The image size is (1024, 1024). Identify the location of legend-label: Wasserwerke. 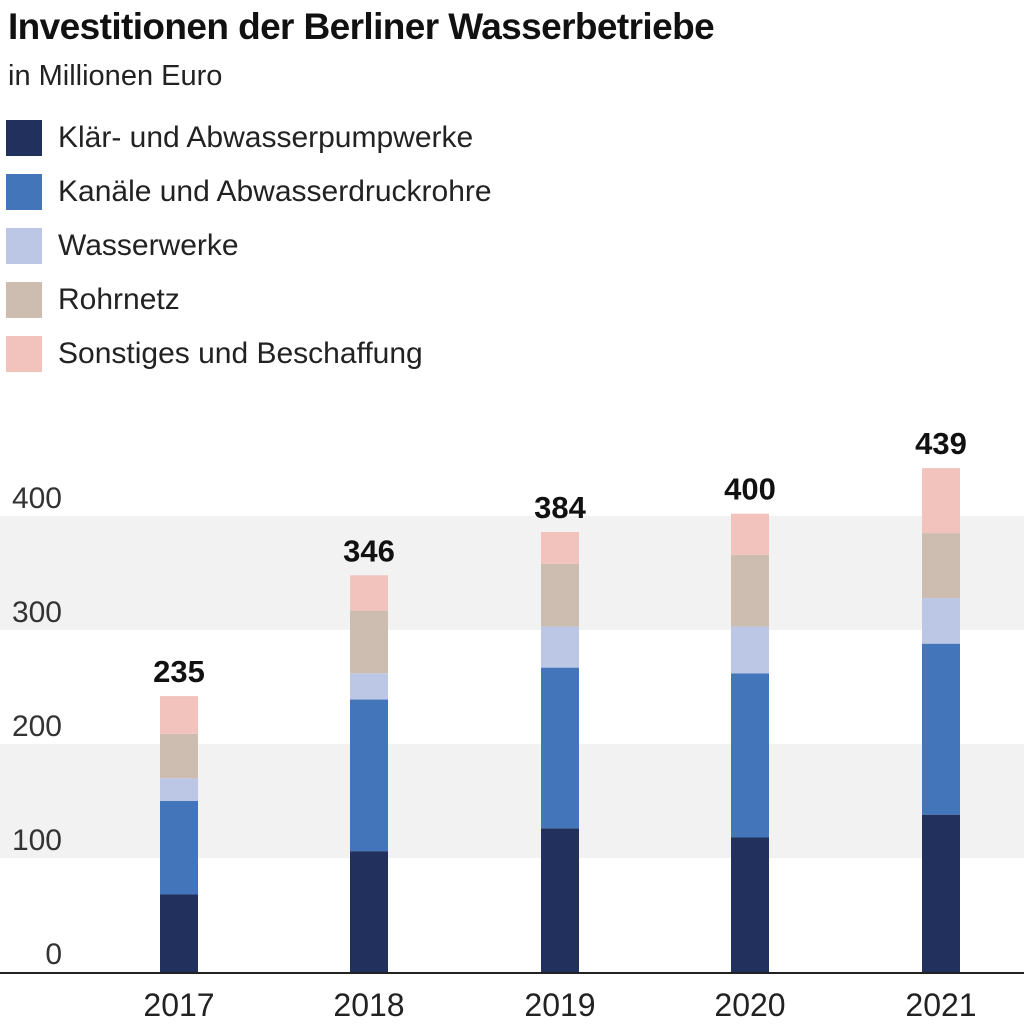
(148, 245).